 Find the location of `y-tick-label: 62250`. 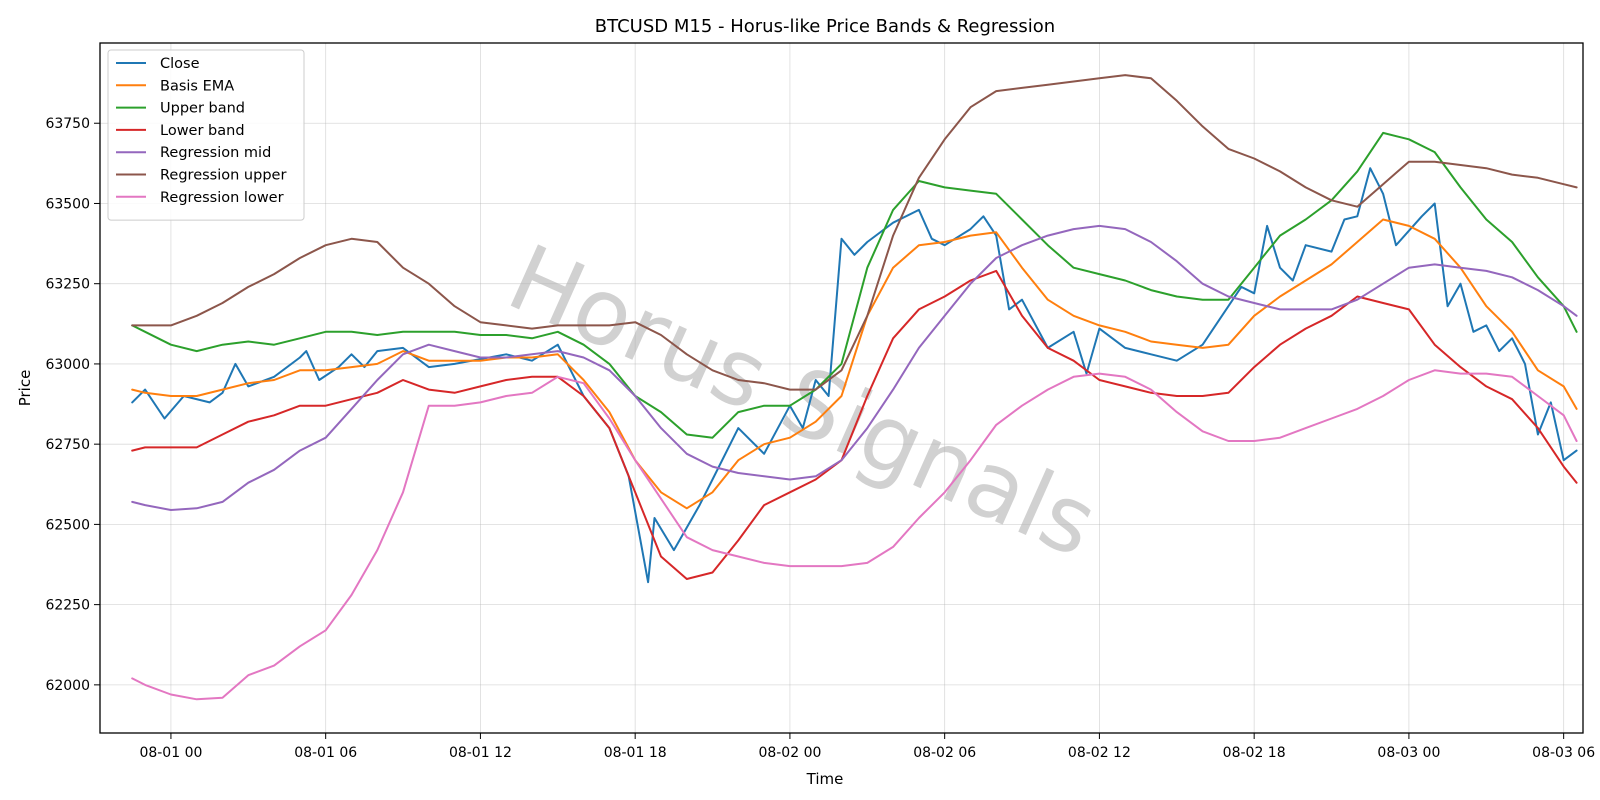

y-tick-label: 62250 is located at coordinates (67, 606).